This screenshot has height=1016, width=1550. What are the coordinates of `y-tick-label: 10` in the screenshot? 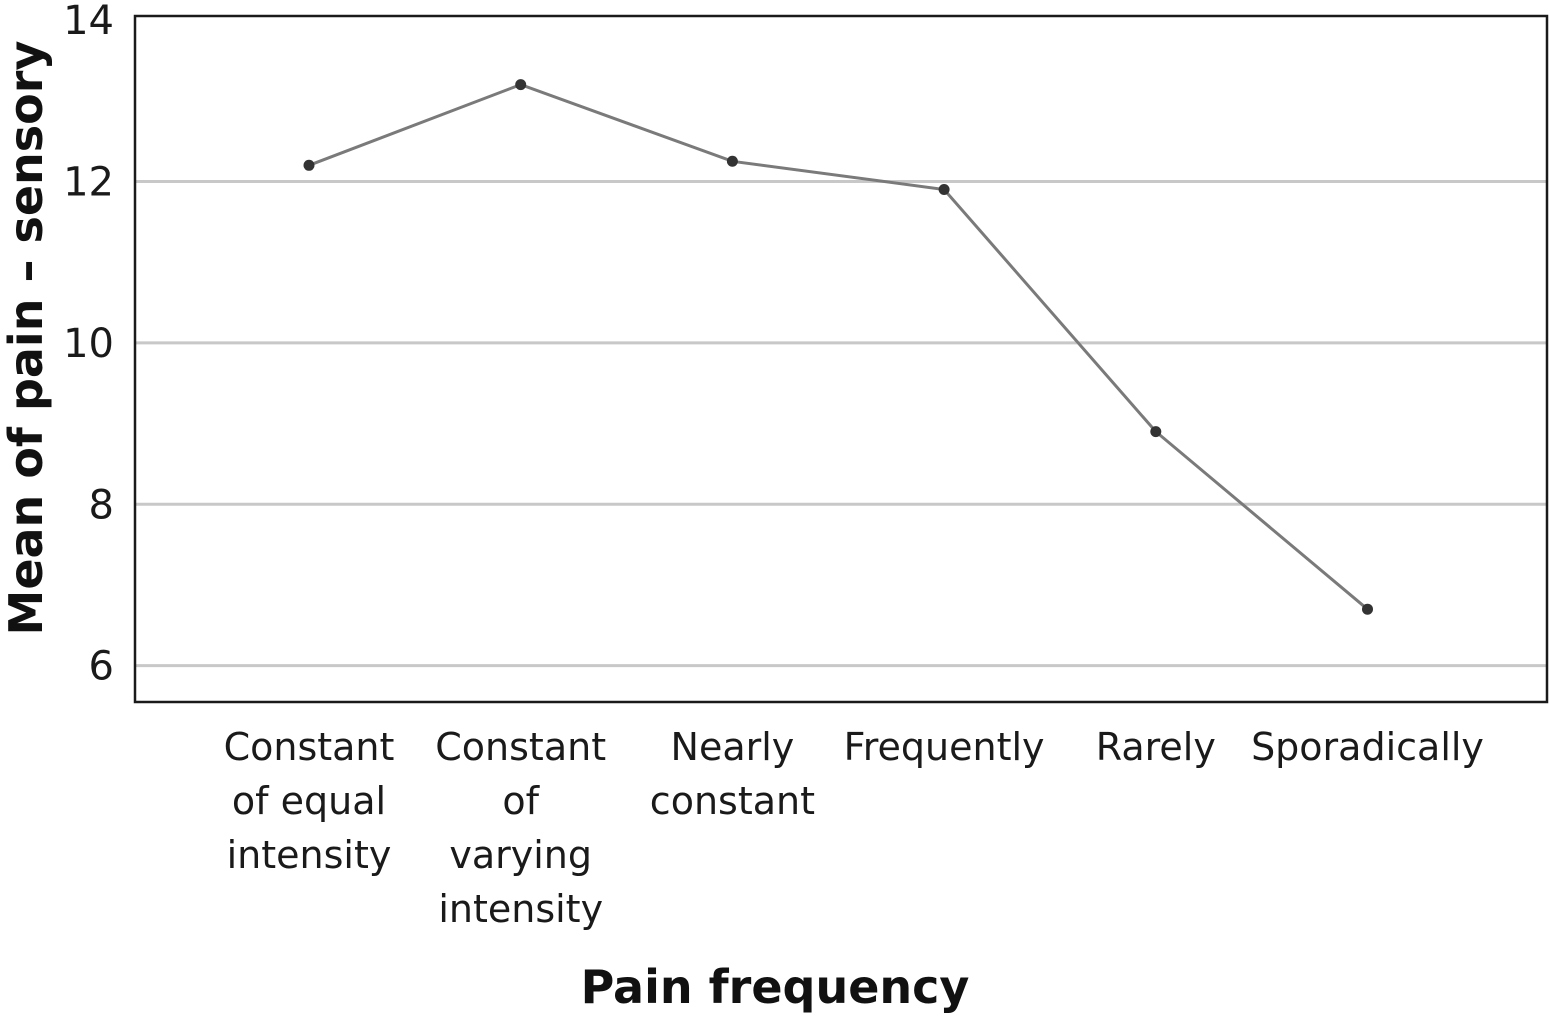 It's located at (88, 344).